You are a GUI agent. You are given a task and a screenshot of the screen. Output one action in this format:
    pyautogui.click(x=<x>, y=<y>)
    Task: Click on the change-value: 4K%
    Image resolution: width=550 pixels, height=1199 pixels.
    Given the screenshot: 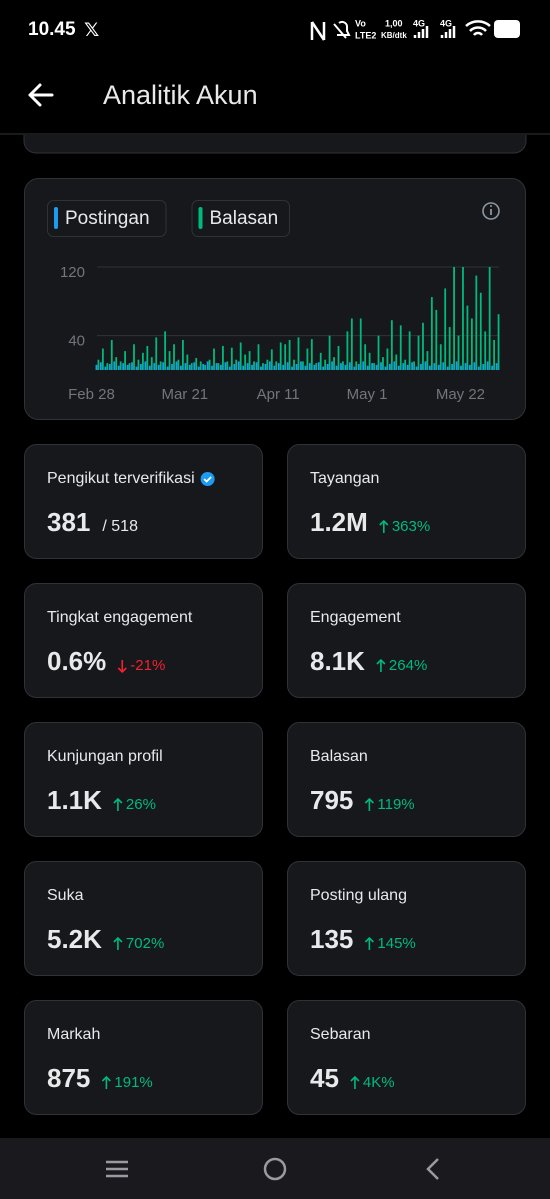 What is the action you would take?
    pyautogui.click(x=379, y=1082)
    